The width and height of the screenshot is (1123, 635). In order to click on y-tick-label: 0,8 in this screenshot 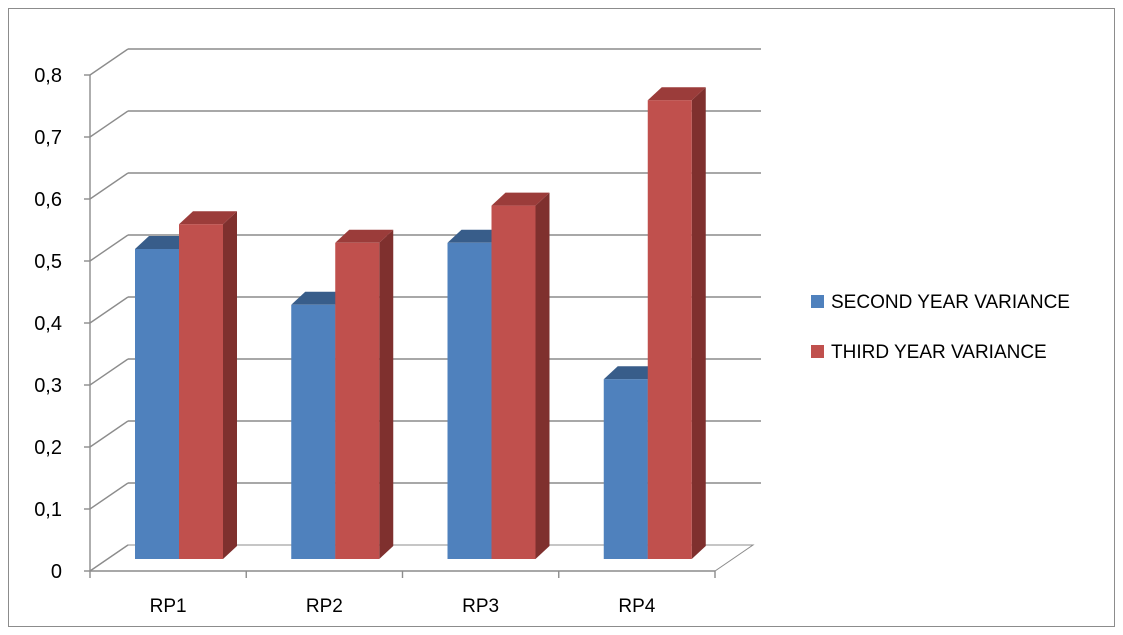, I will do `click(48, 76)`.